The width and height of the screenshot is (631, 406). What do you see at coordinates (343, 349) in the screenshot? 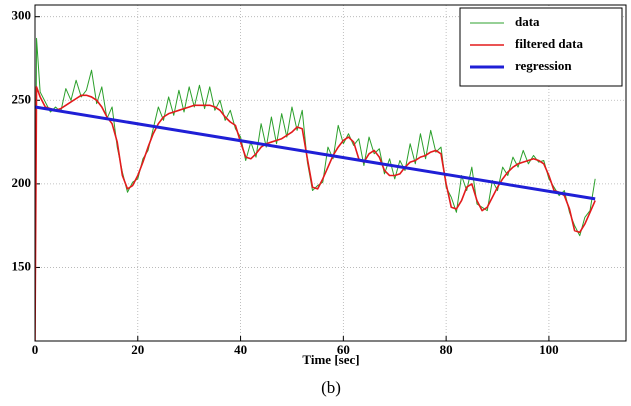
I see `x-tick-label: 60` at bounding box center [343, 349].